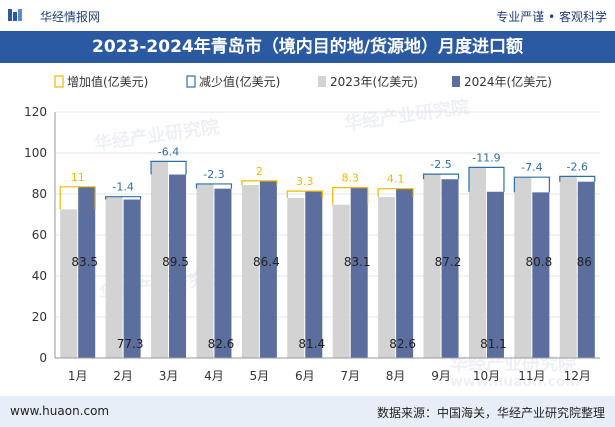 The width and height of the screenshot is (615, 427). What do you see at coordinates (259, 171) in the screenshot?
I see `change-label: 2` at bounding box center [259, 171].